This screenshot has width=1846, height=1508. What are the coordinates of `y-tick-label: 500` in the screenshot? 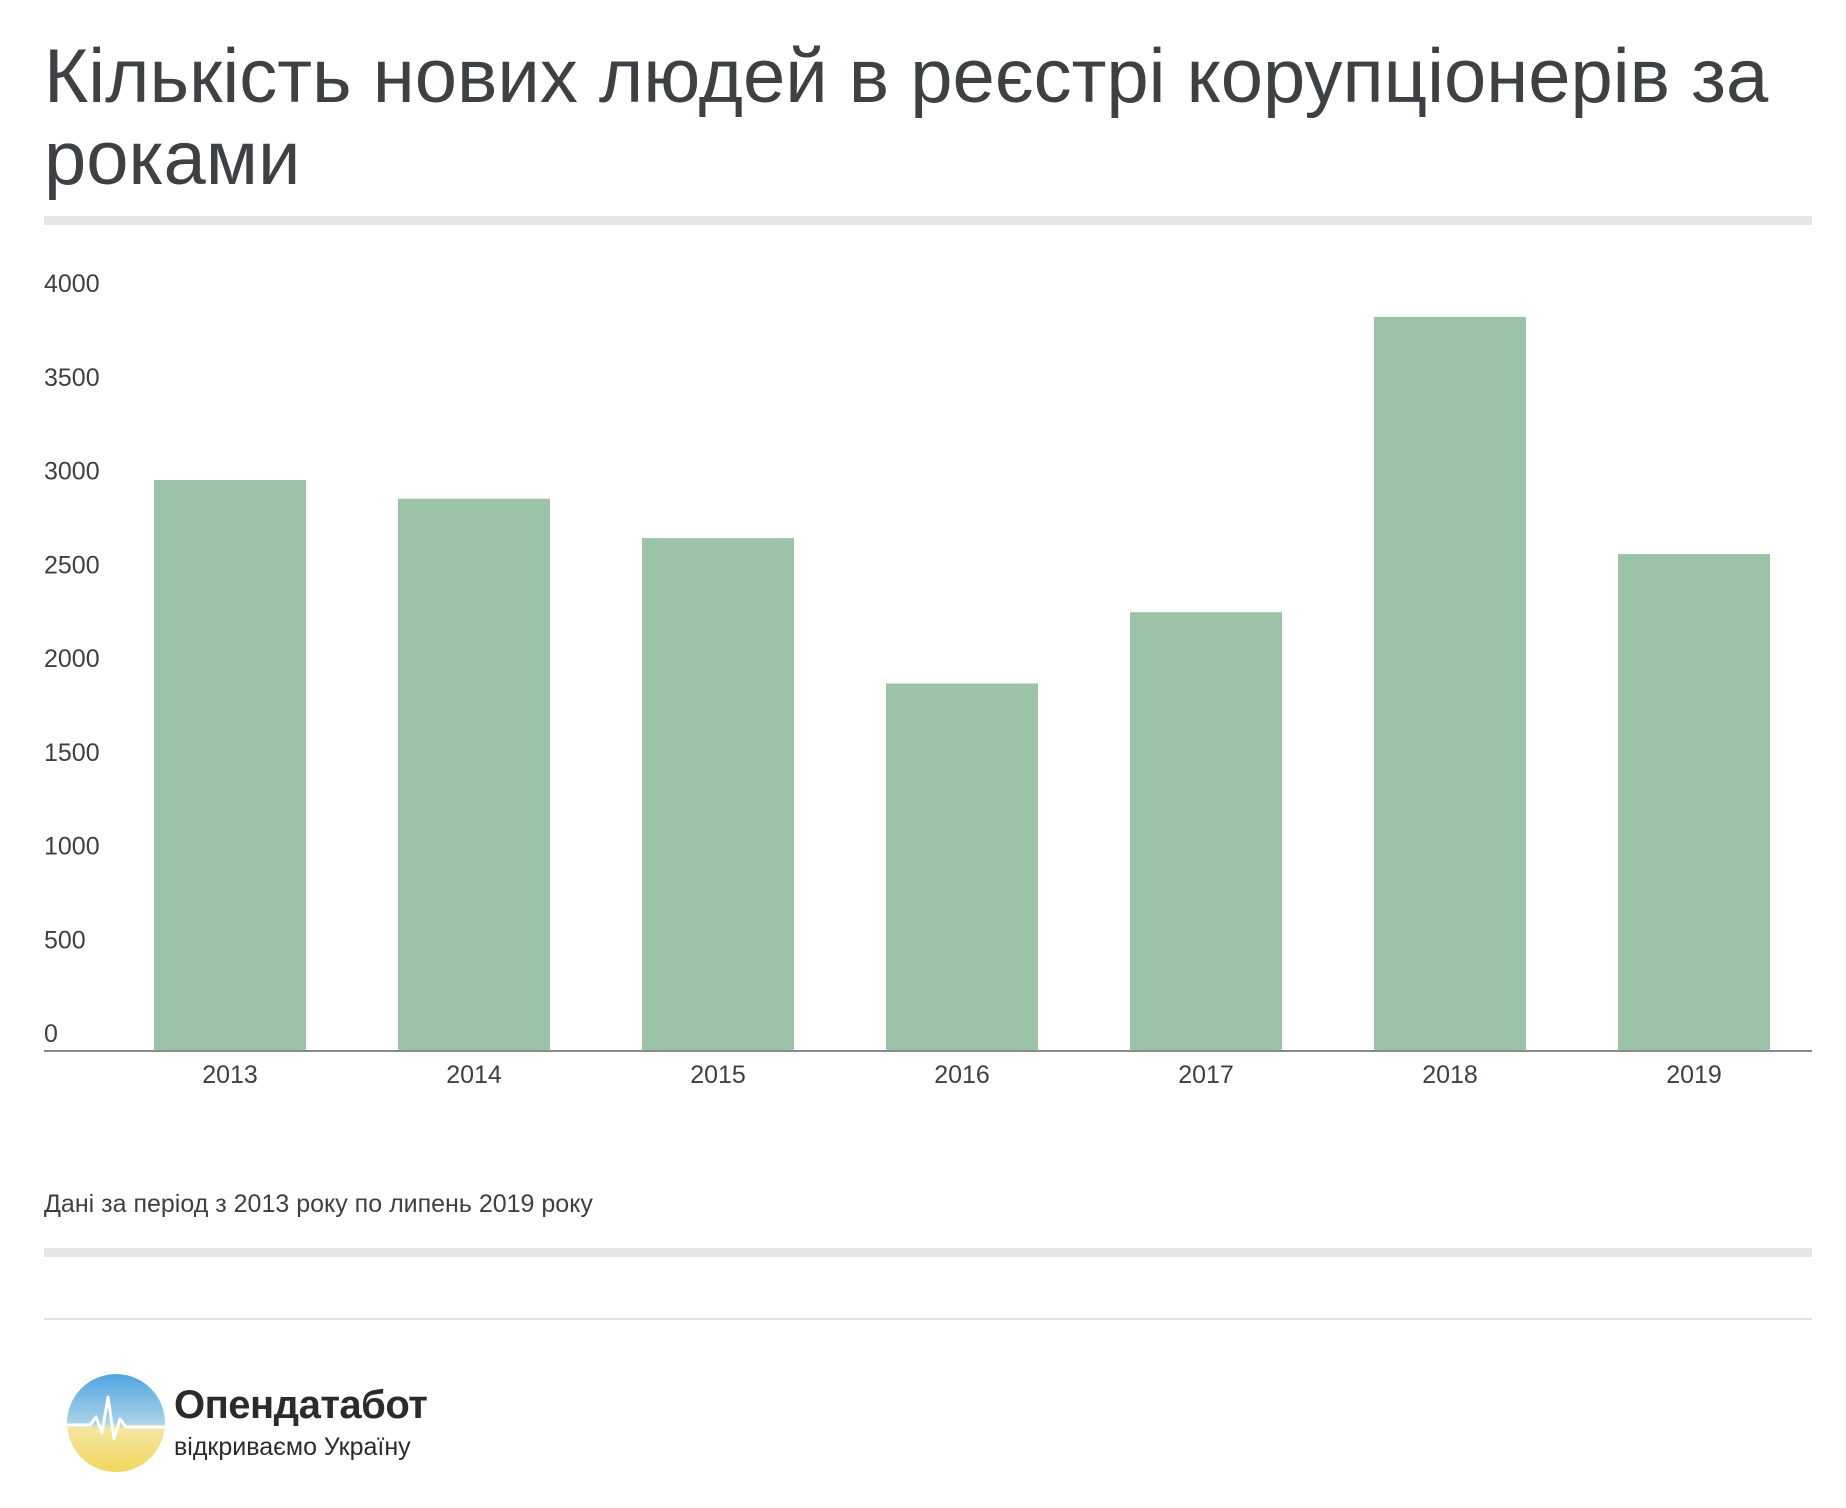 It's located at (65, 940).